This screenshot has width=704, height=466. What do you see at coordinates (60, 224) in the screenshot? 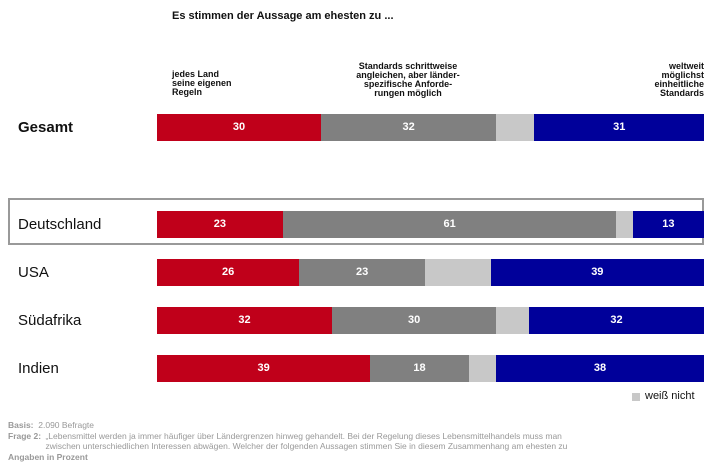
I see `row-label: Deutschland` at bounding box center [60, 224].